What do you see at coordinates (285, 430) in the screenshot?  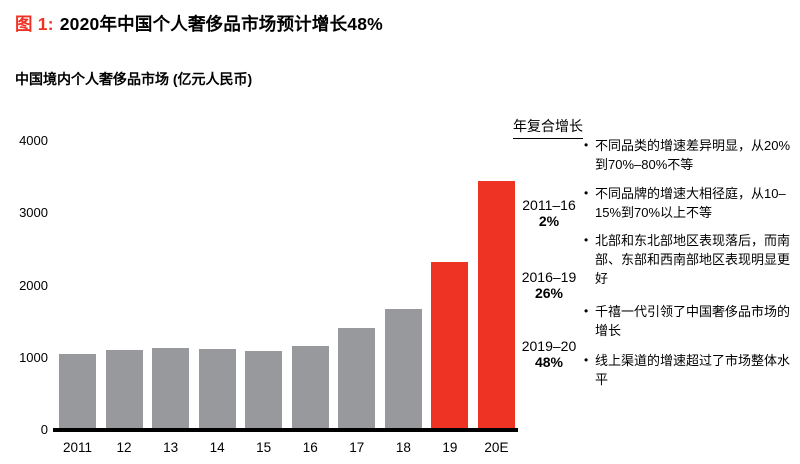 I see `x-axis-line` at bounding box center [285, 430].